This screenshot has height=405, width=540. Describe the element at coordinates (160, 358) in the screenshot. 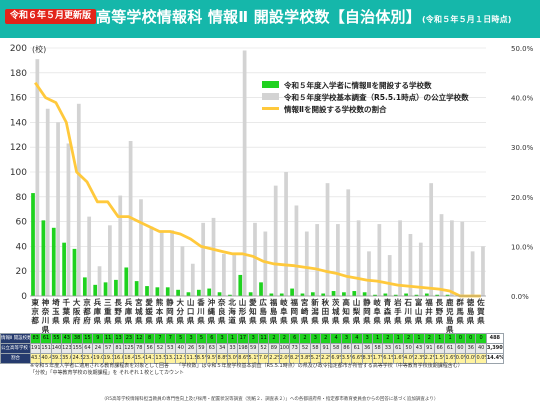

I see `table-cell: 13.5%` at that location.